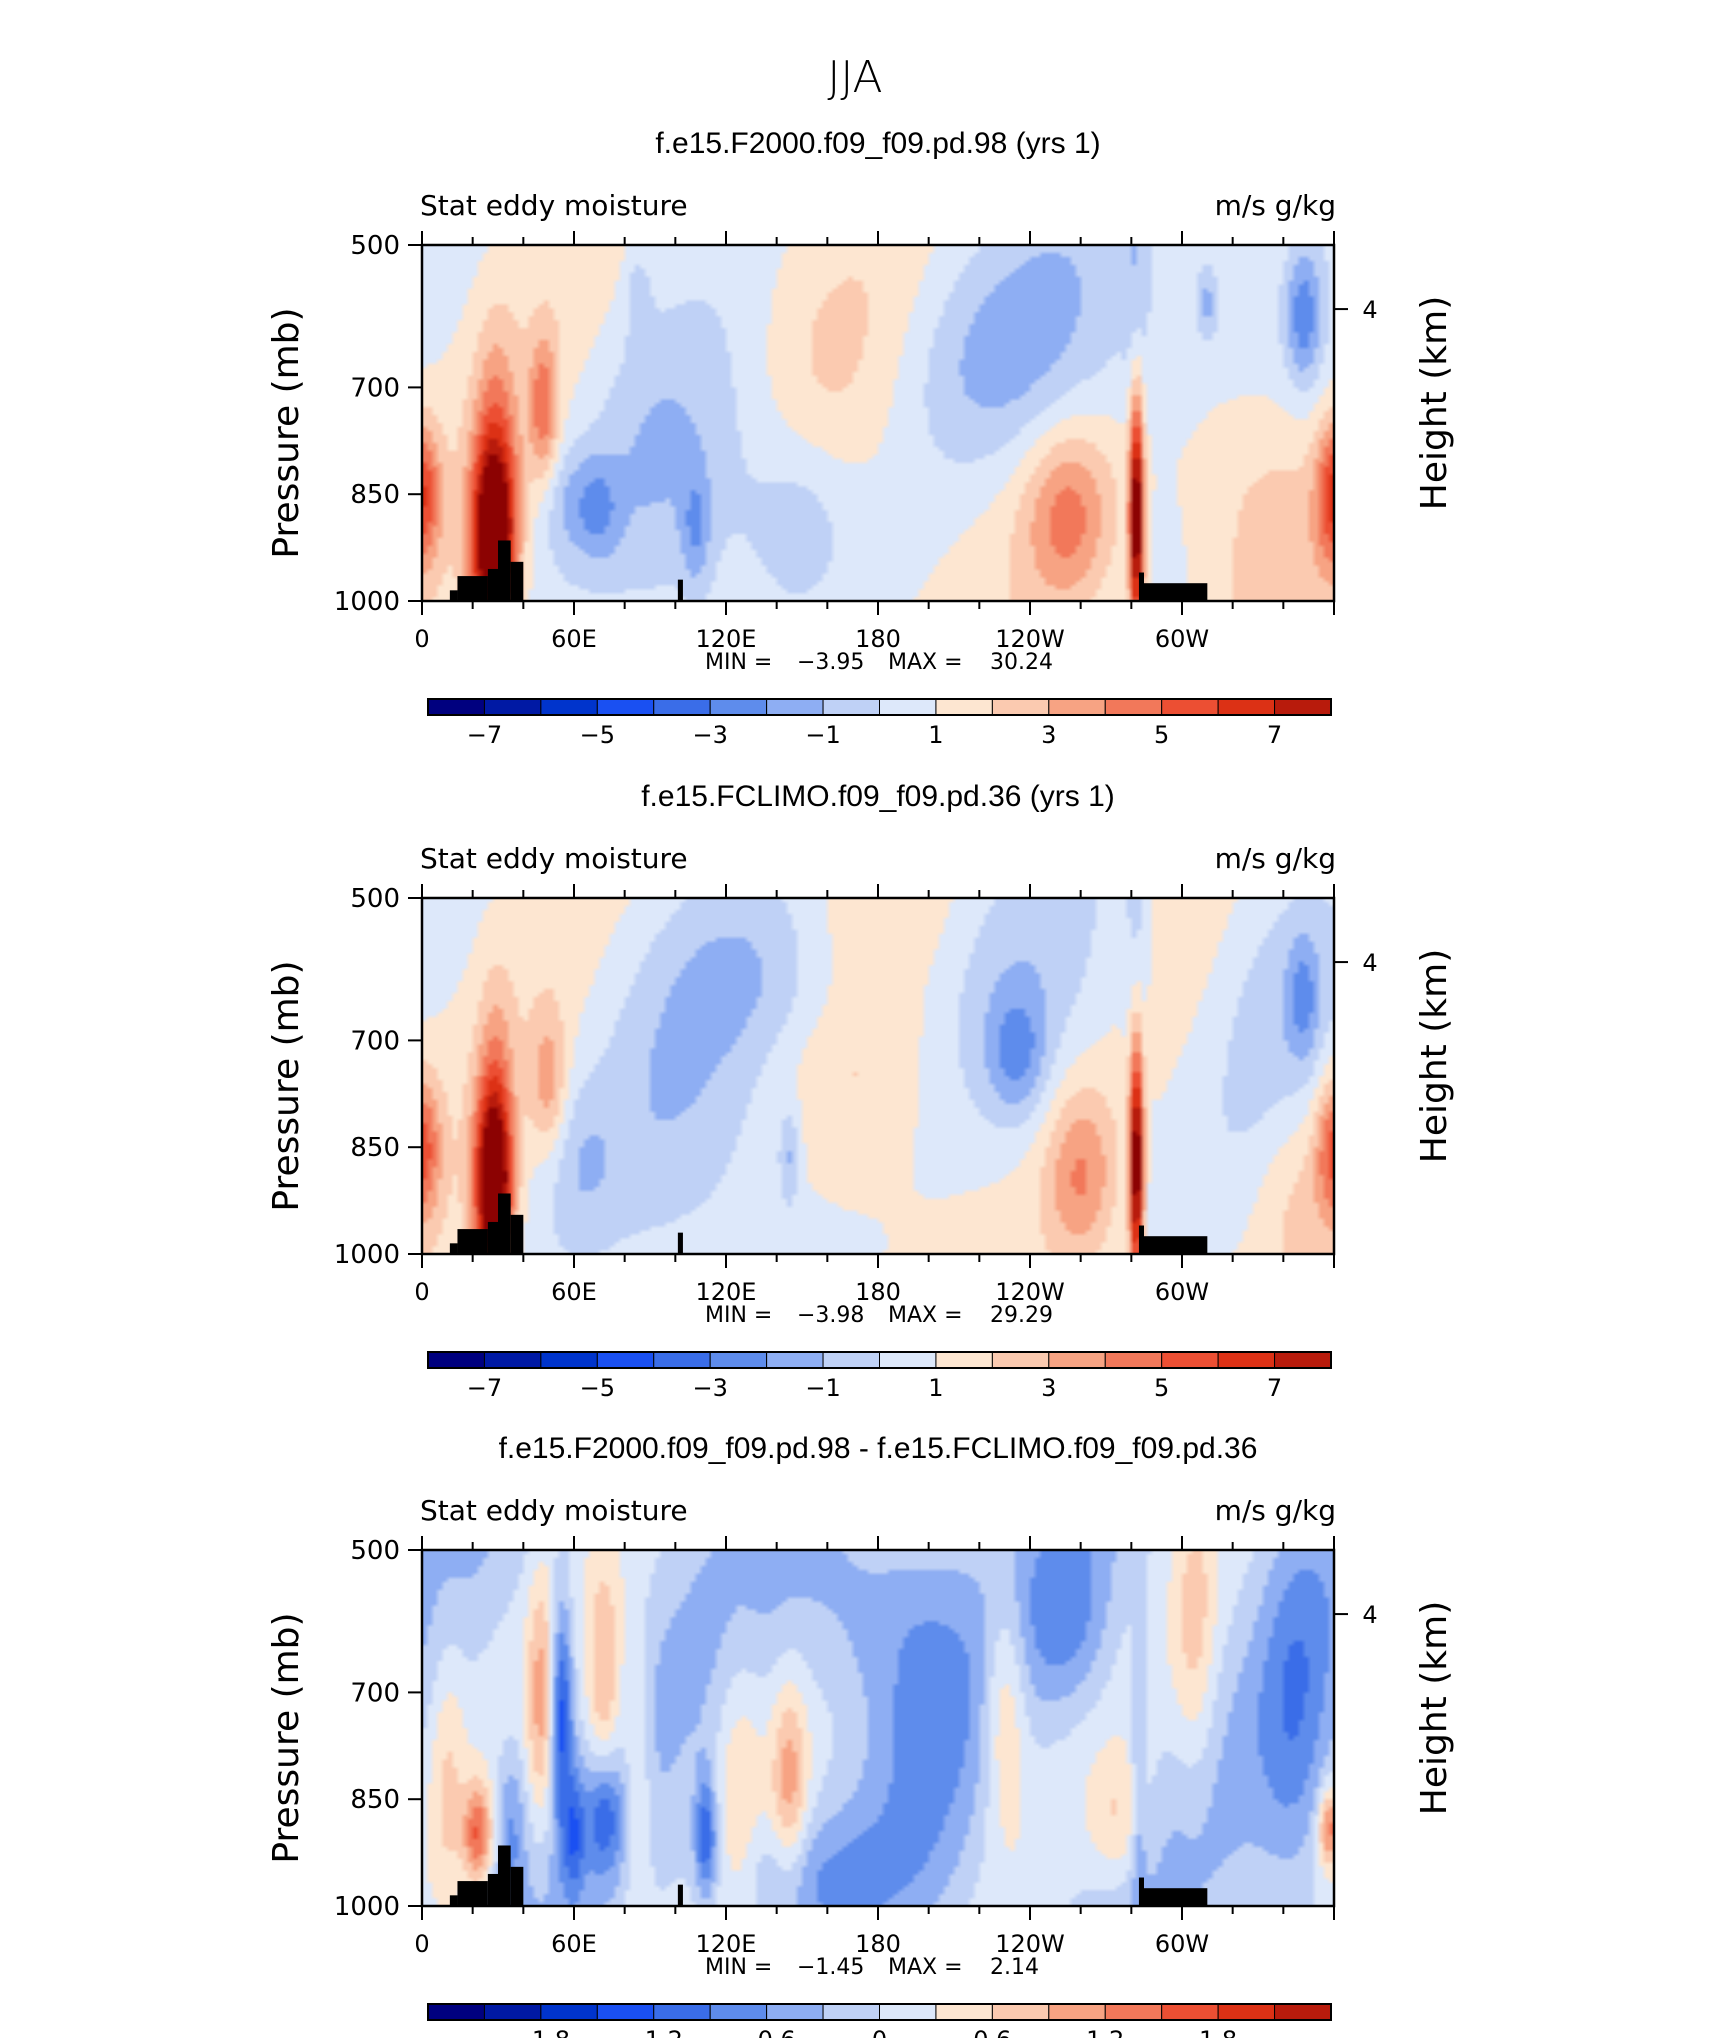 This screenshot has height=2038, width=1710. Describe the element at coordinates (878, 796) in the screenshot. I see `panel-title: f.e15.FCLIMO.f09_f09.pd.36 (yrs 1)` at that location.